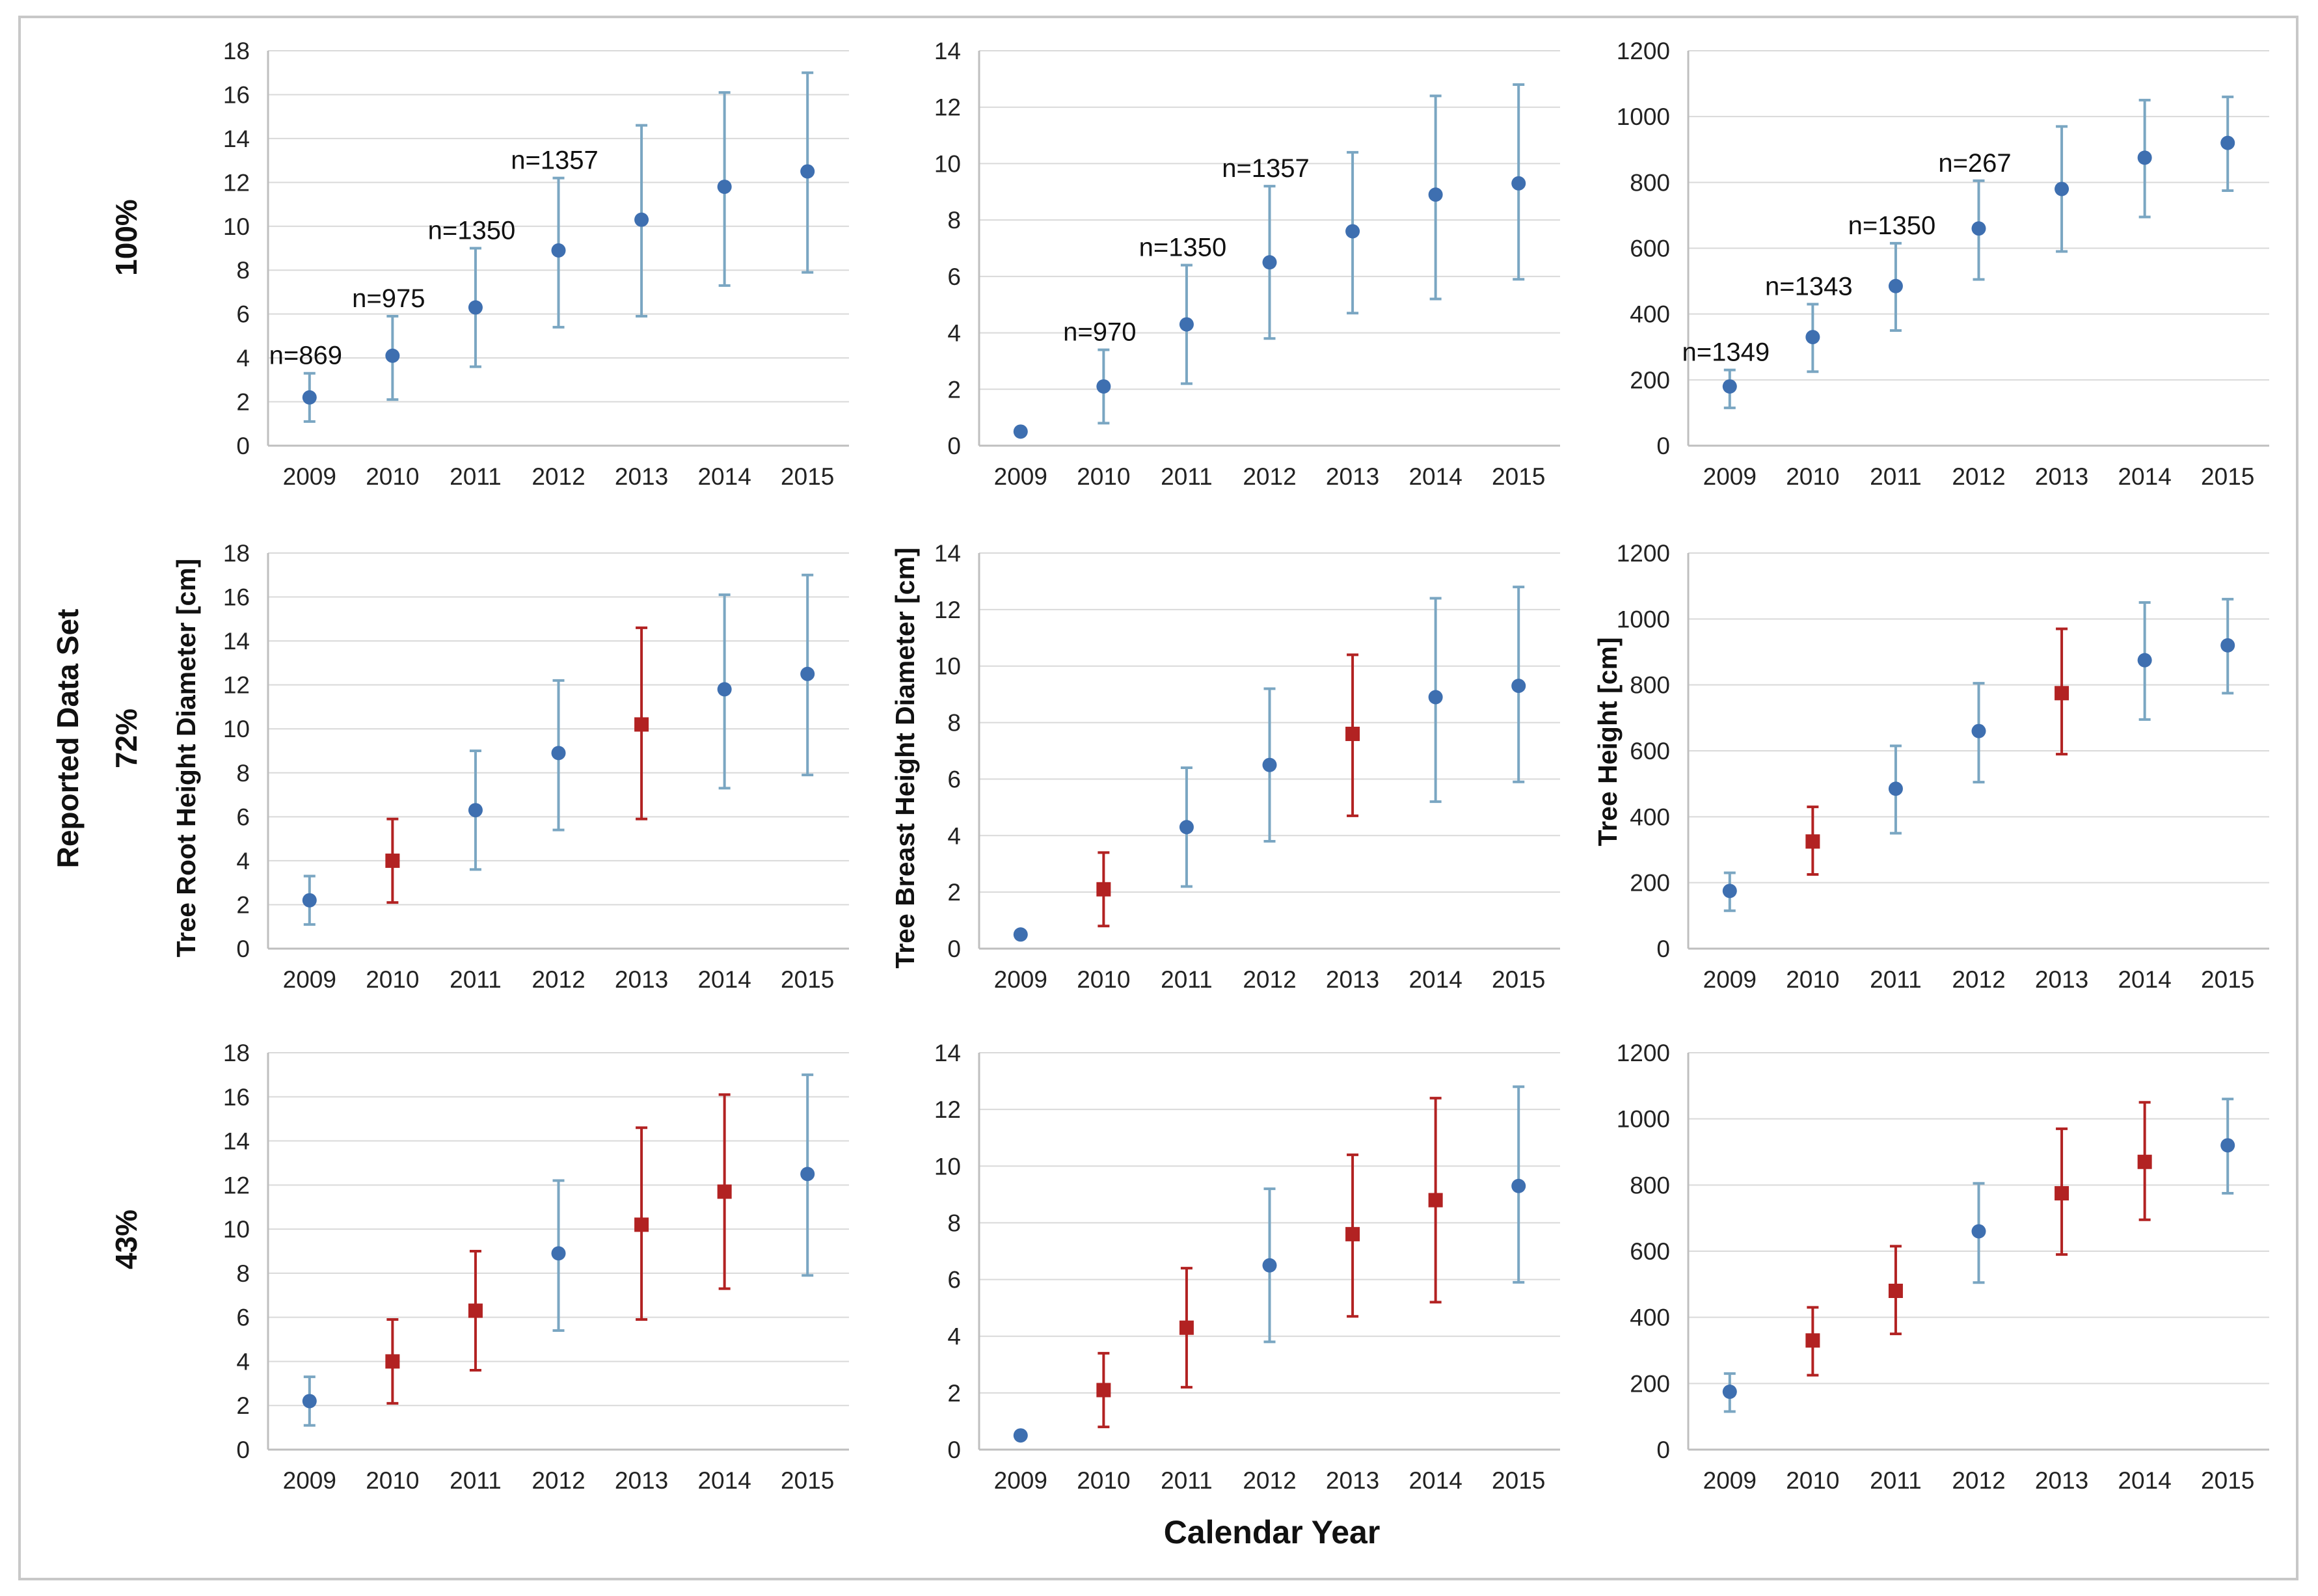  Describe the element at coordinates (1099, 332) in the screenshot. I see `sample-size-annotation: n=970` at that location.